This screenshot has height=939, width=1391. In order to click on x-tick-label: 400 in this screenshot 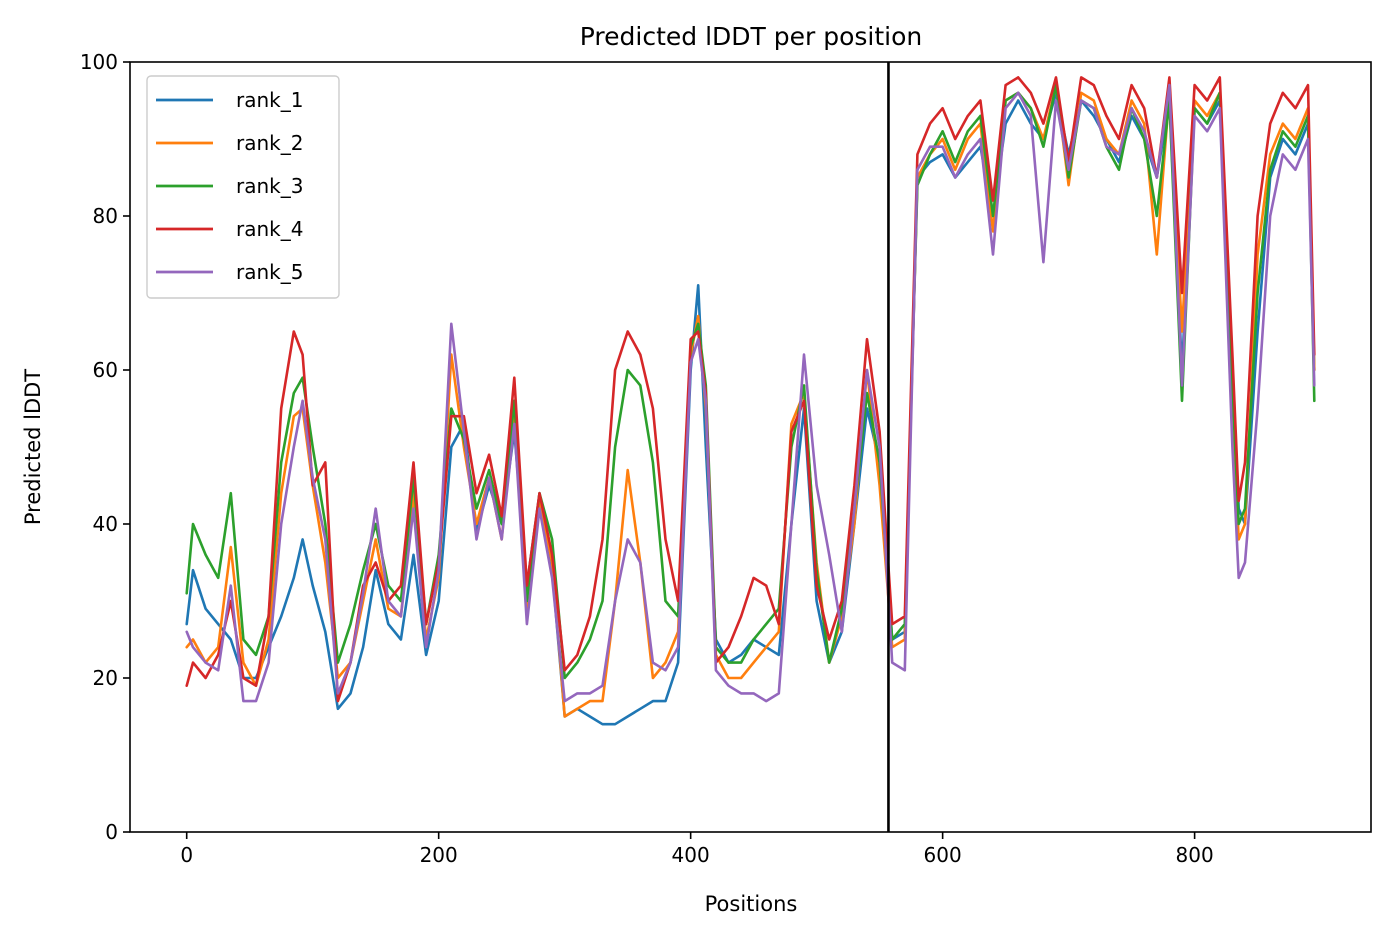, I will do `click(691, 855)`.